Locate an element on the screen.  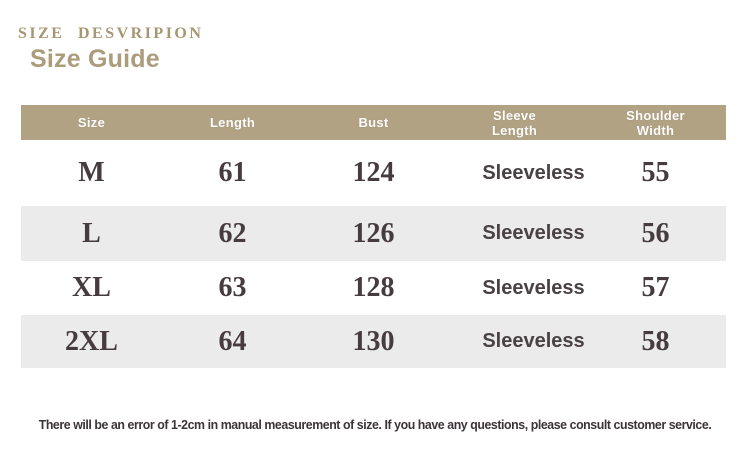
cell-shoulder-width: 58 is located at coordinates (655, 341).